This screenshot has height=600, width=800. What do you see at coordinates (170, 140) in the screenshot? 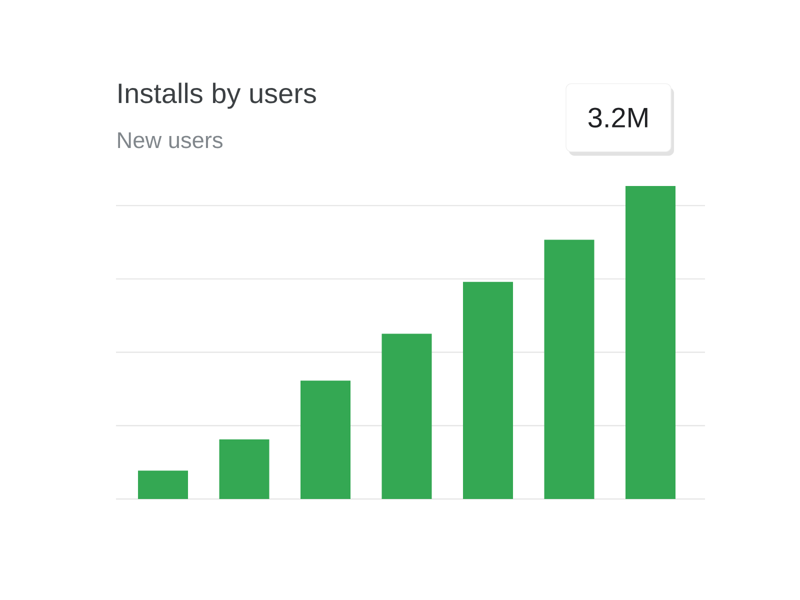
I see `chart-subtitle: New users` at bounding box center [170, 140].